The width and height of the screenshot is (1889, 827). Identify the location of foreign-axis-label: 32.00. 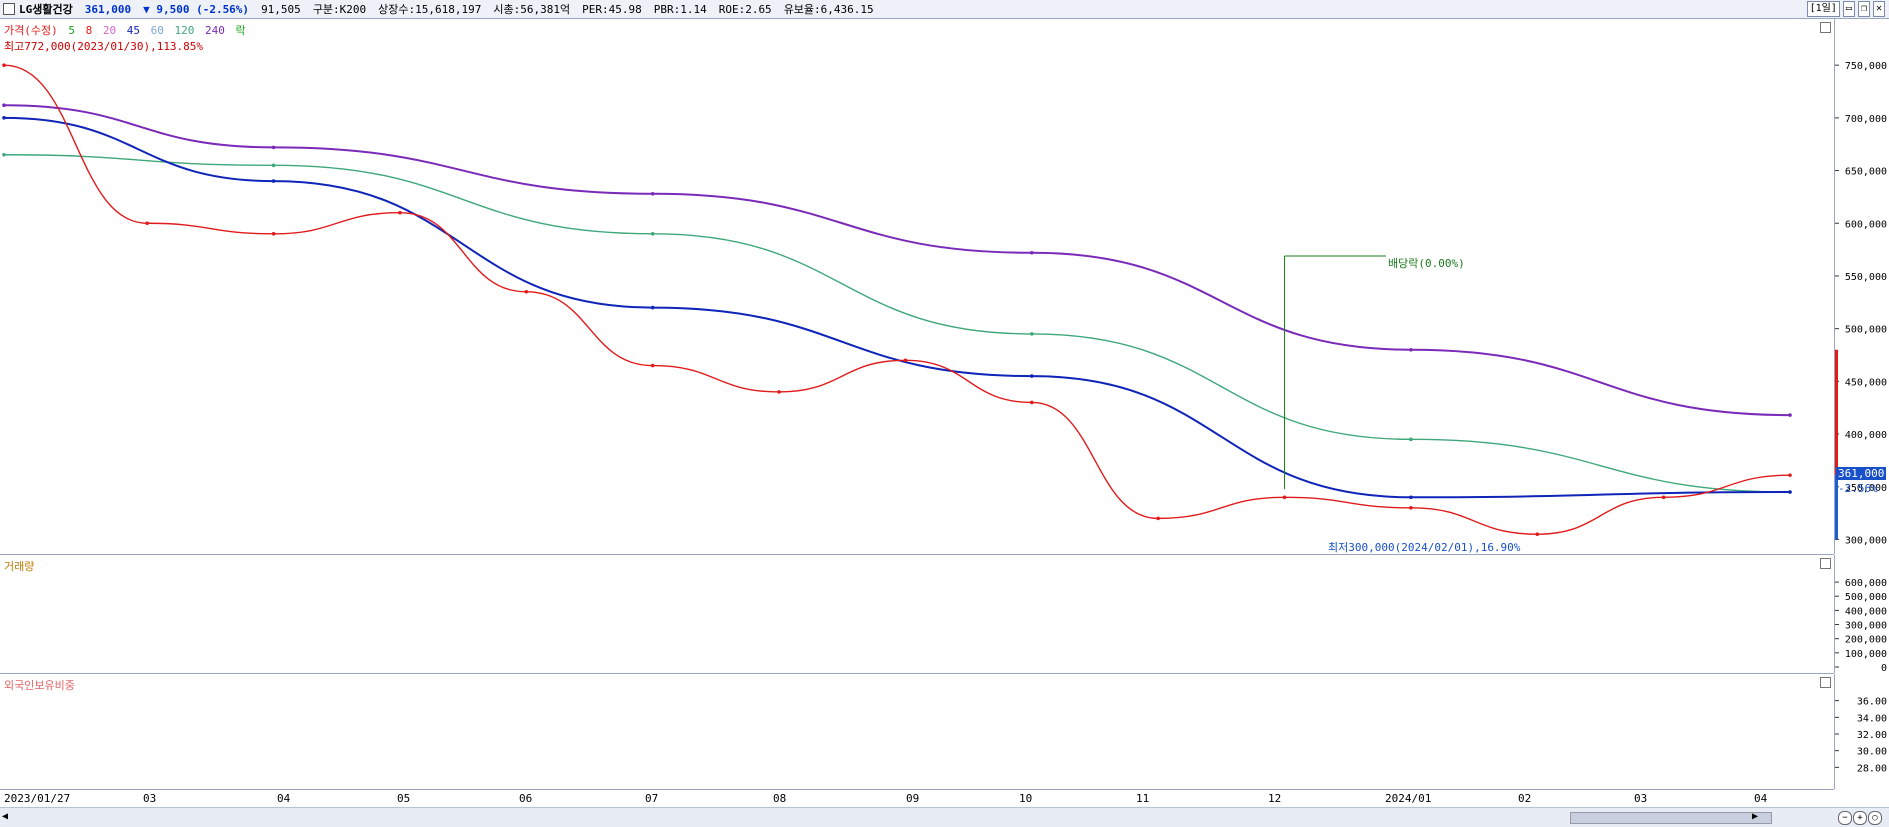
(1872, 735).